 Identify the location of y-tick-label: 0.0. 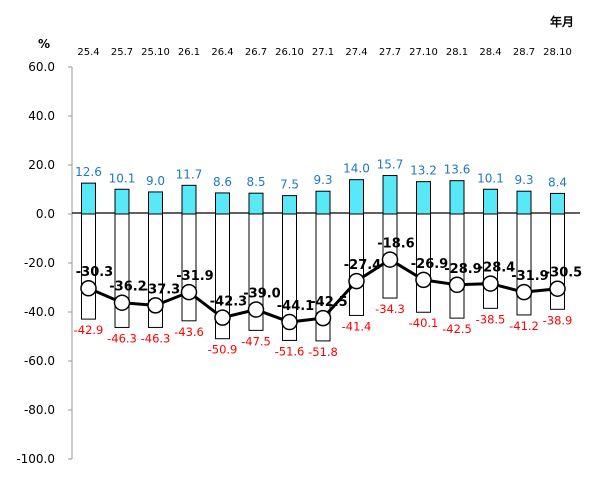
(45, 214).